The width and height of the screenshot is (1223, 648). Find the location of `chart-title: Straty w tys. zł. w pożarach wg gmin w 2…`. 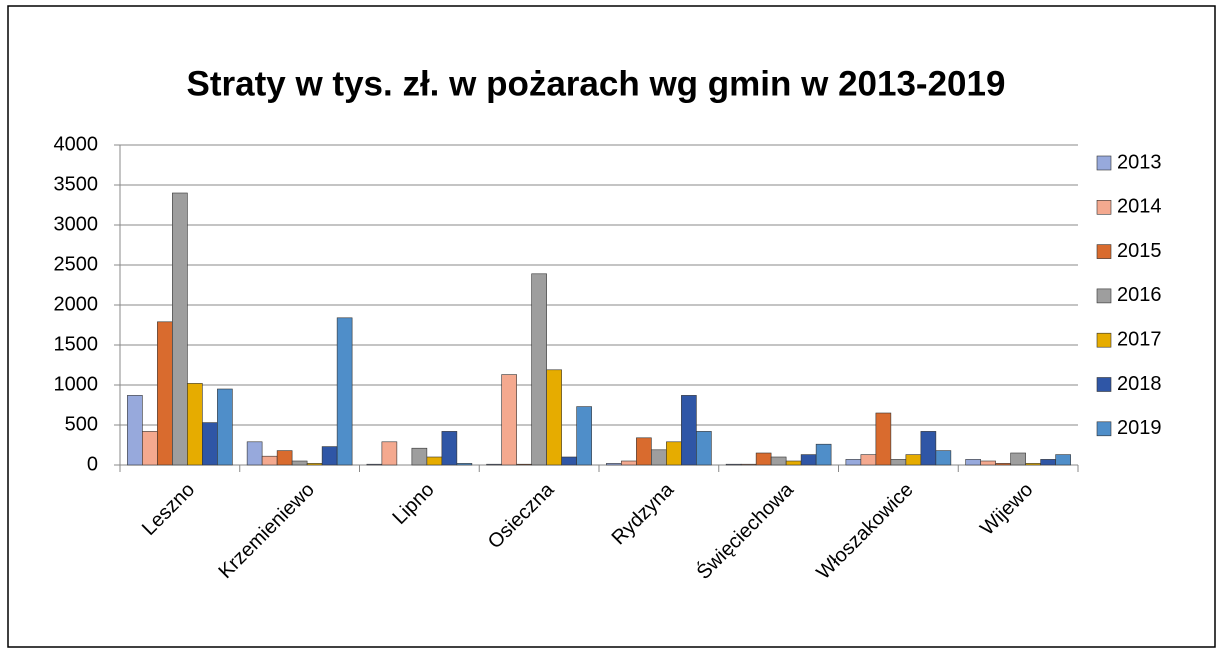

chart-title: Straty w tys. zł. w pożarach wg gmin w 2… is located at coordinates (596, 83).